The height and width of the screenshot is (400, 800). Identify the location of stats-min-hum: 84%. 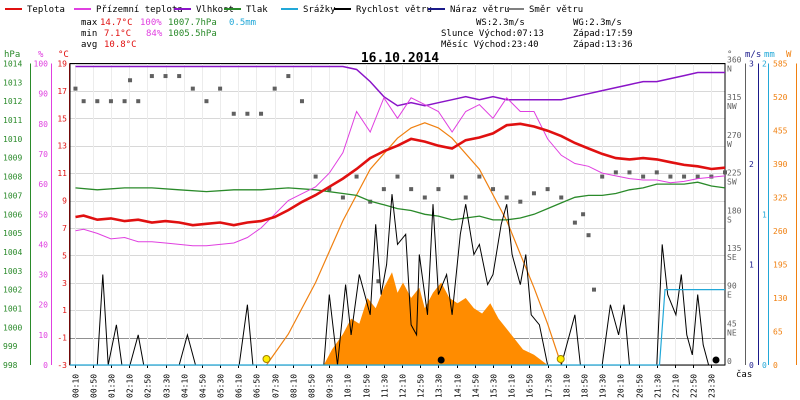
(154, 34).